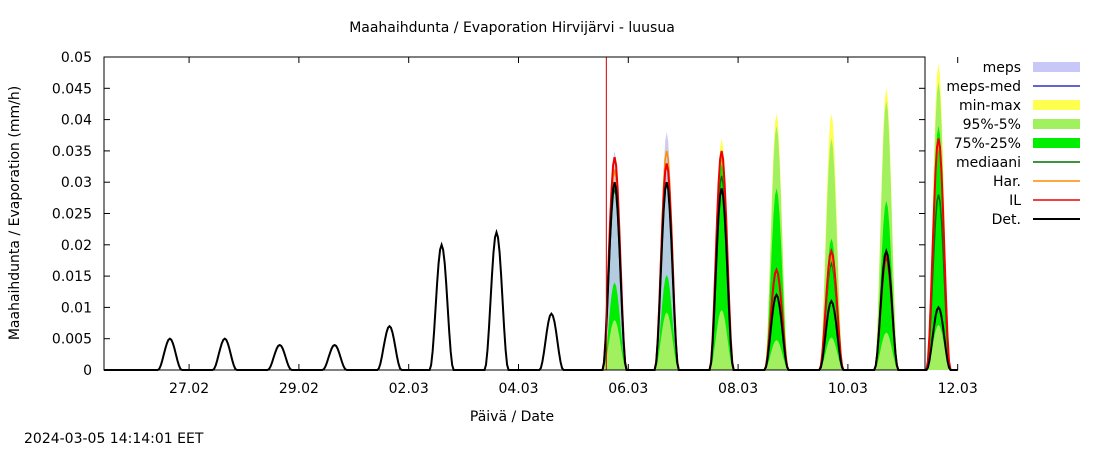  Describe the element at coordinates (512, 417) in the screenshot. I see `x-axis-label: Päivä / Date` at that location.